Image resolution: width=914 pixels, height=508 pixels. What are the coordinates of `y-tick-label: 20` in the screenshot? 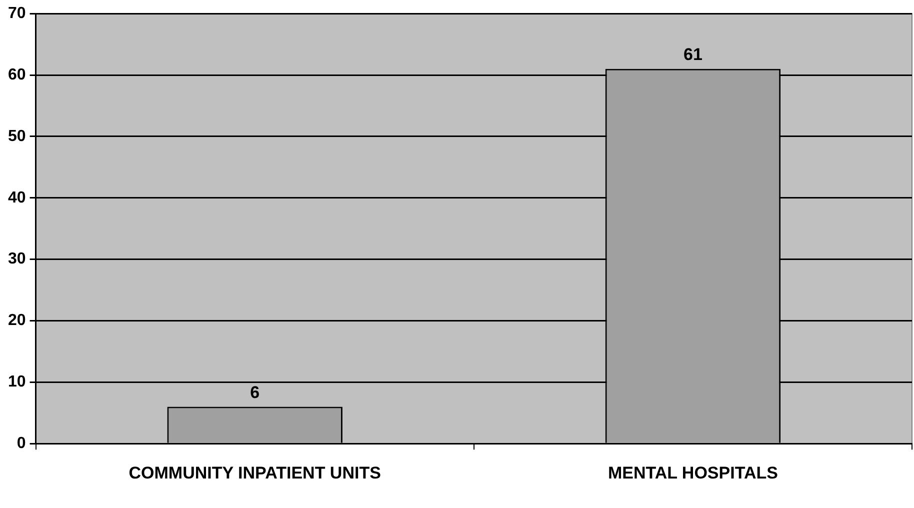 It's located at (17, 321).